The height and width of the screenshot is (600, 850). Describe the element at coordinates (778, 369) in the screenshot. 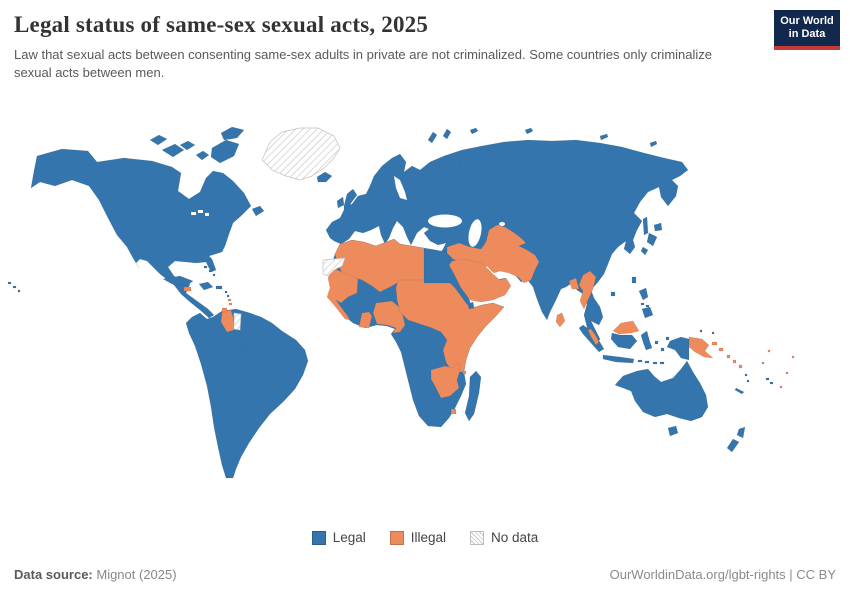

I see `islands-pacific-illegal` at that location.